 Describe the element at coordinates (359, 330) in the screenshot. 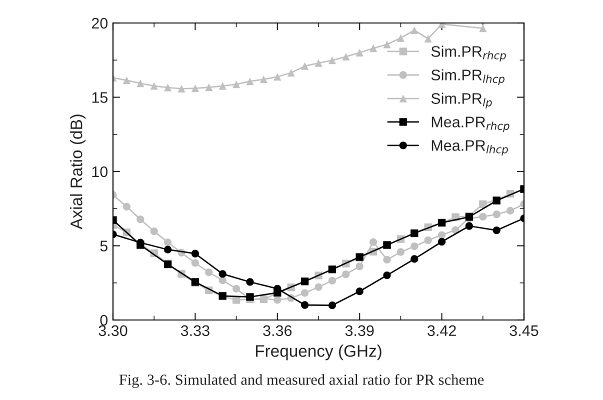

I see `x-tick-label: 3.39` at that location.